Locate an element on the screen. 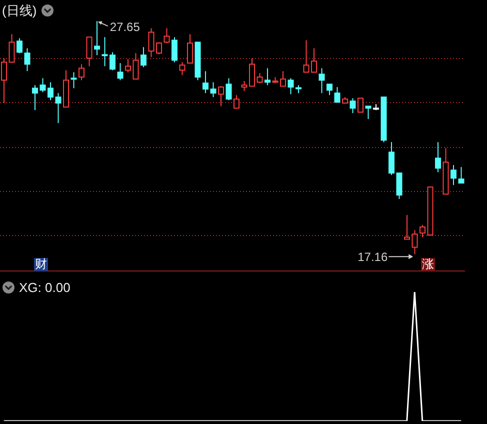  annotation: 财 is located at coordinates (41, 264).